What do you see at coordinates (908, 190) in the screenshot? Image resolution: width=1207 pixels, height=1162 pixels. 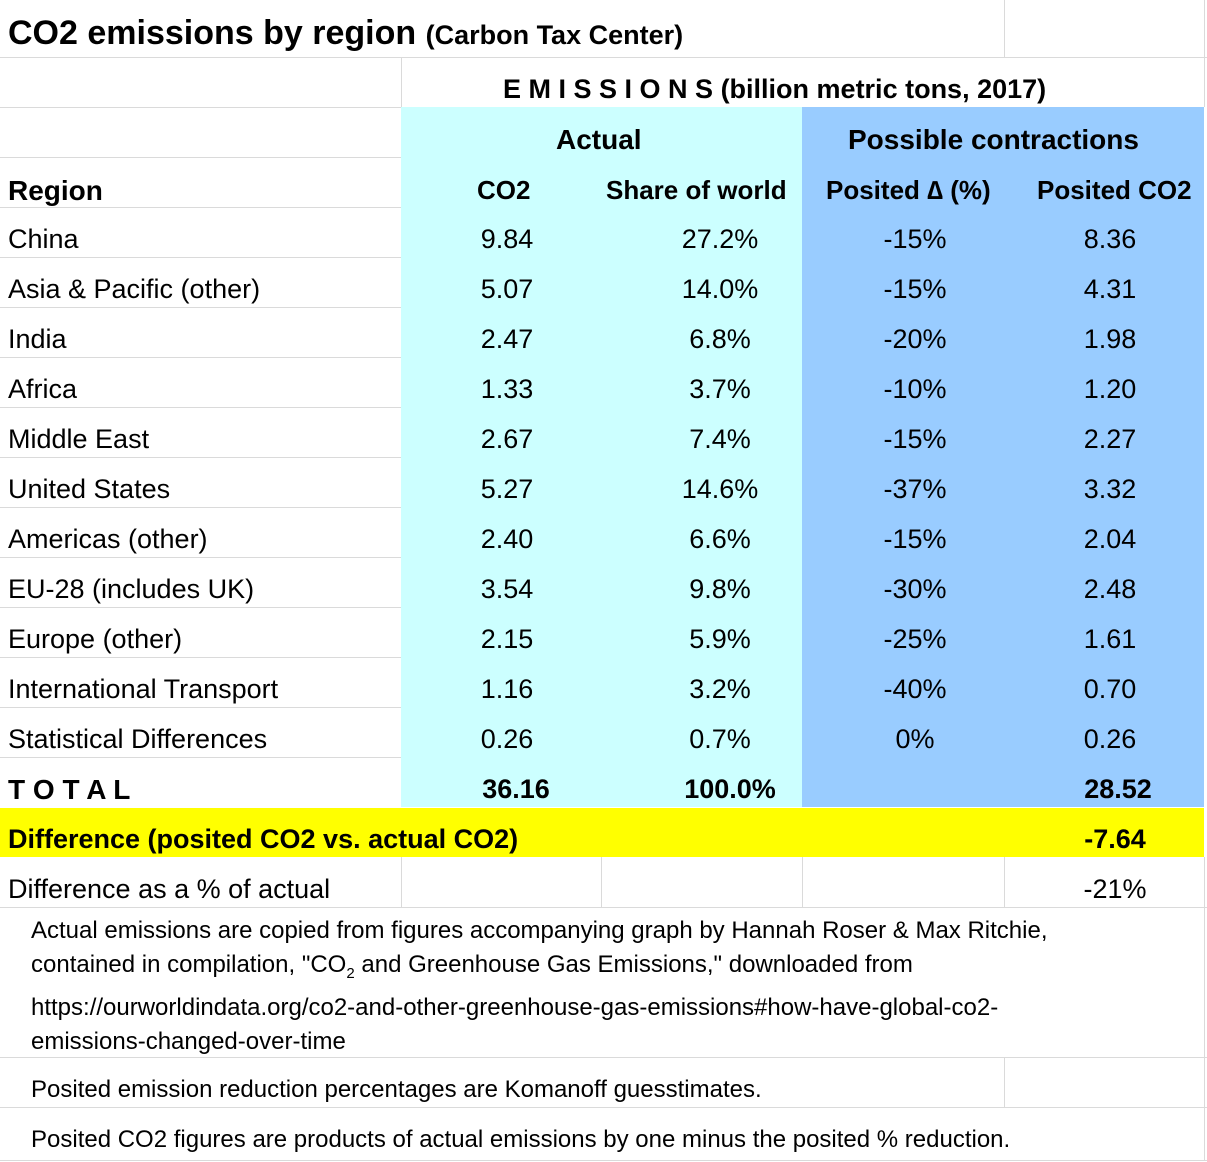 I see `column-header-posited-delta: Posited ∆ (%)` at bounding box center [908, 190].